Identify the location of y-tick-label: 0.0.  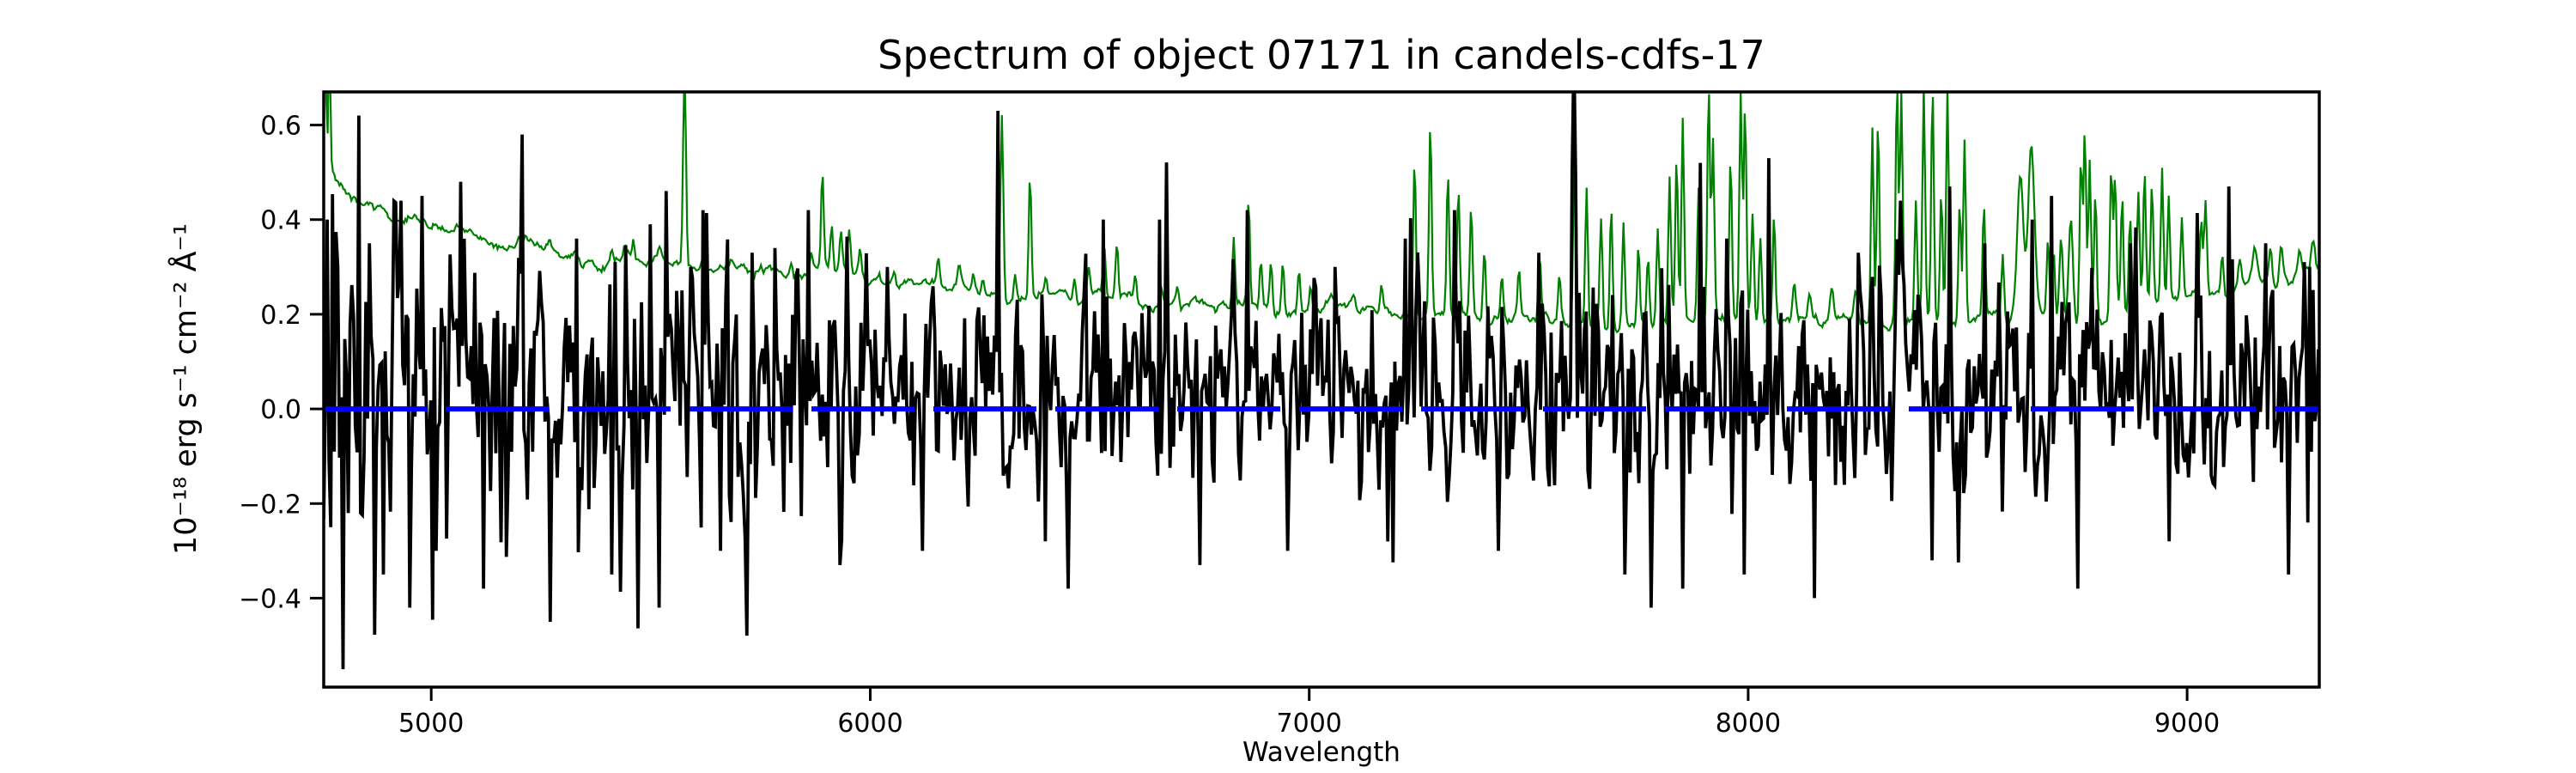
(280, 410).